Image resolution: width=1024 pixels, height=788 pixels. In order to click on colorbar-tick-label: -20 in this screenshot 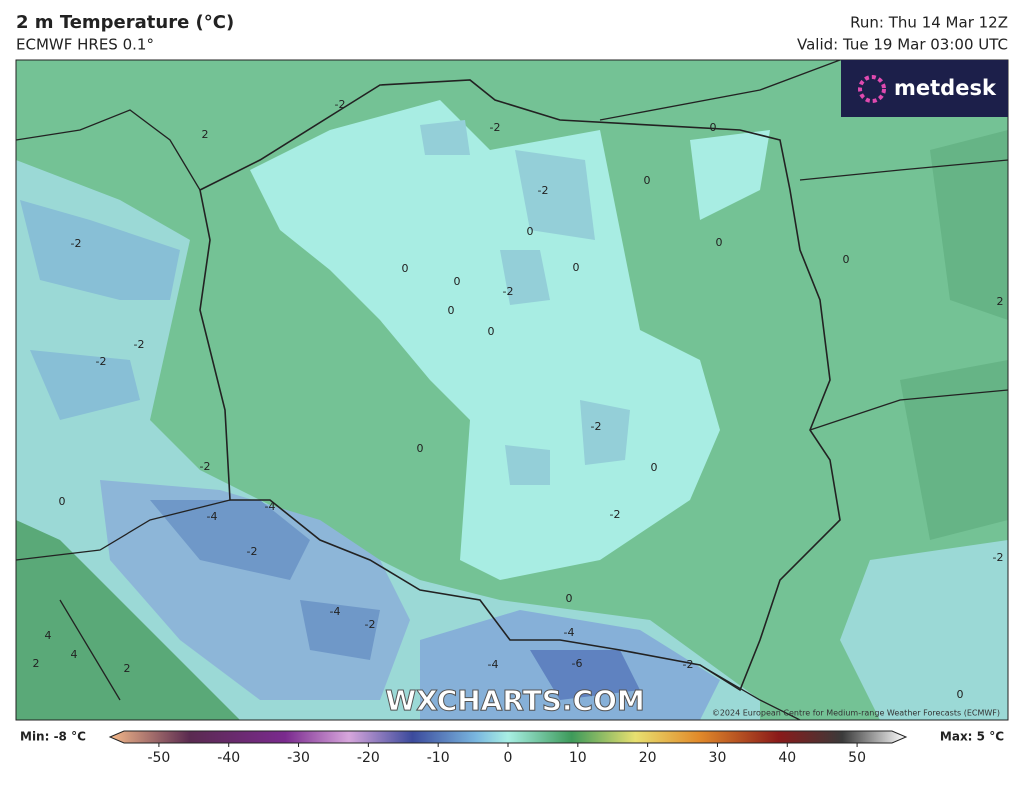, I will do `click(368, 758)`.